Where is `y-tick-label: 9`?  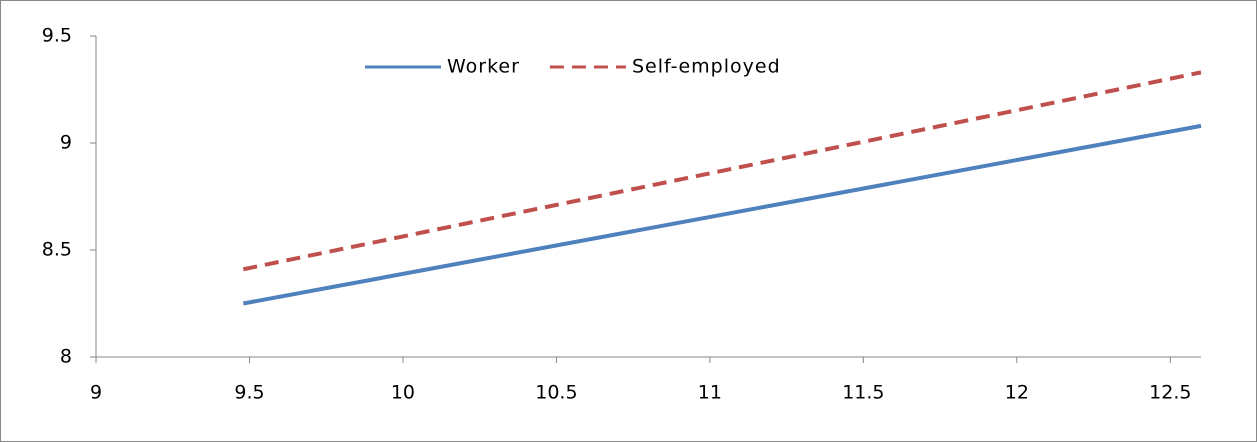
y-tick-label: 9 is located at coordinates (66, 143).